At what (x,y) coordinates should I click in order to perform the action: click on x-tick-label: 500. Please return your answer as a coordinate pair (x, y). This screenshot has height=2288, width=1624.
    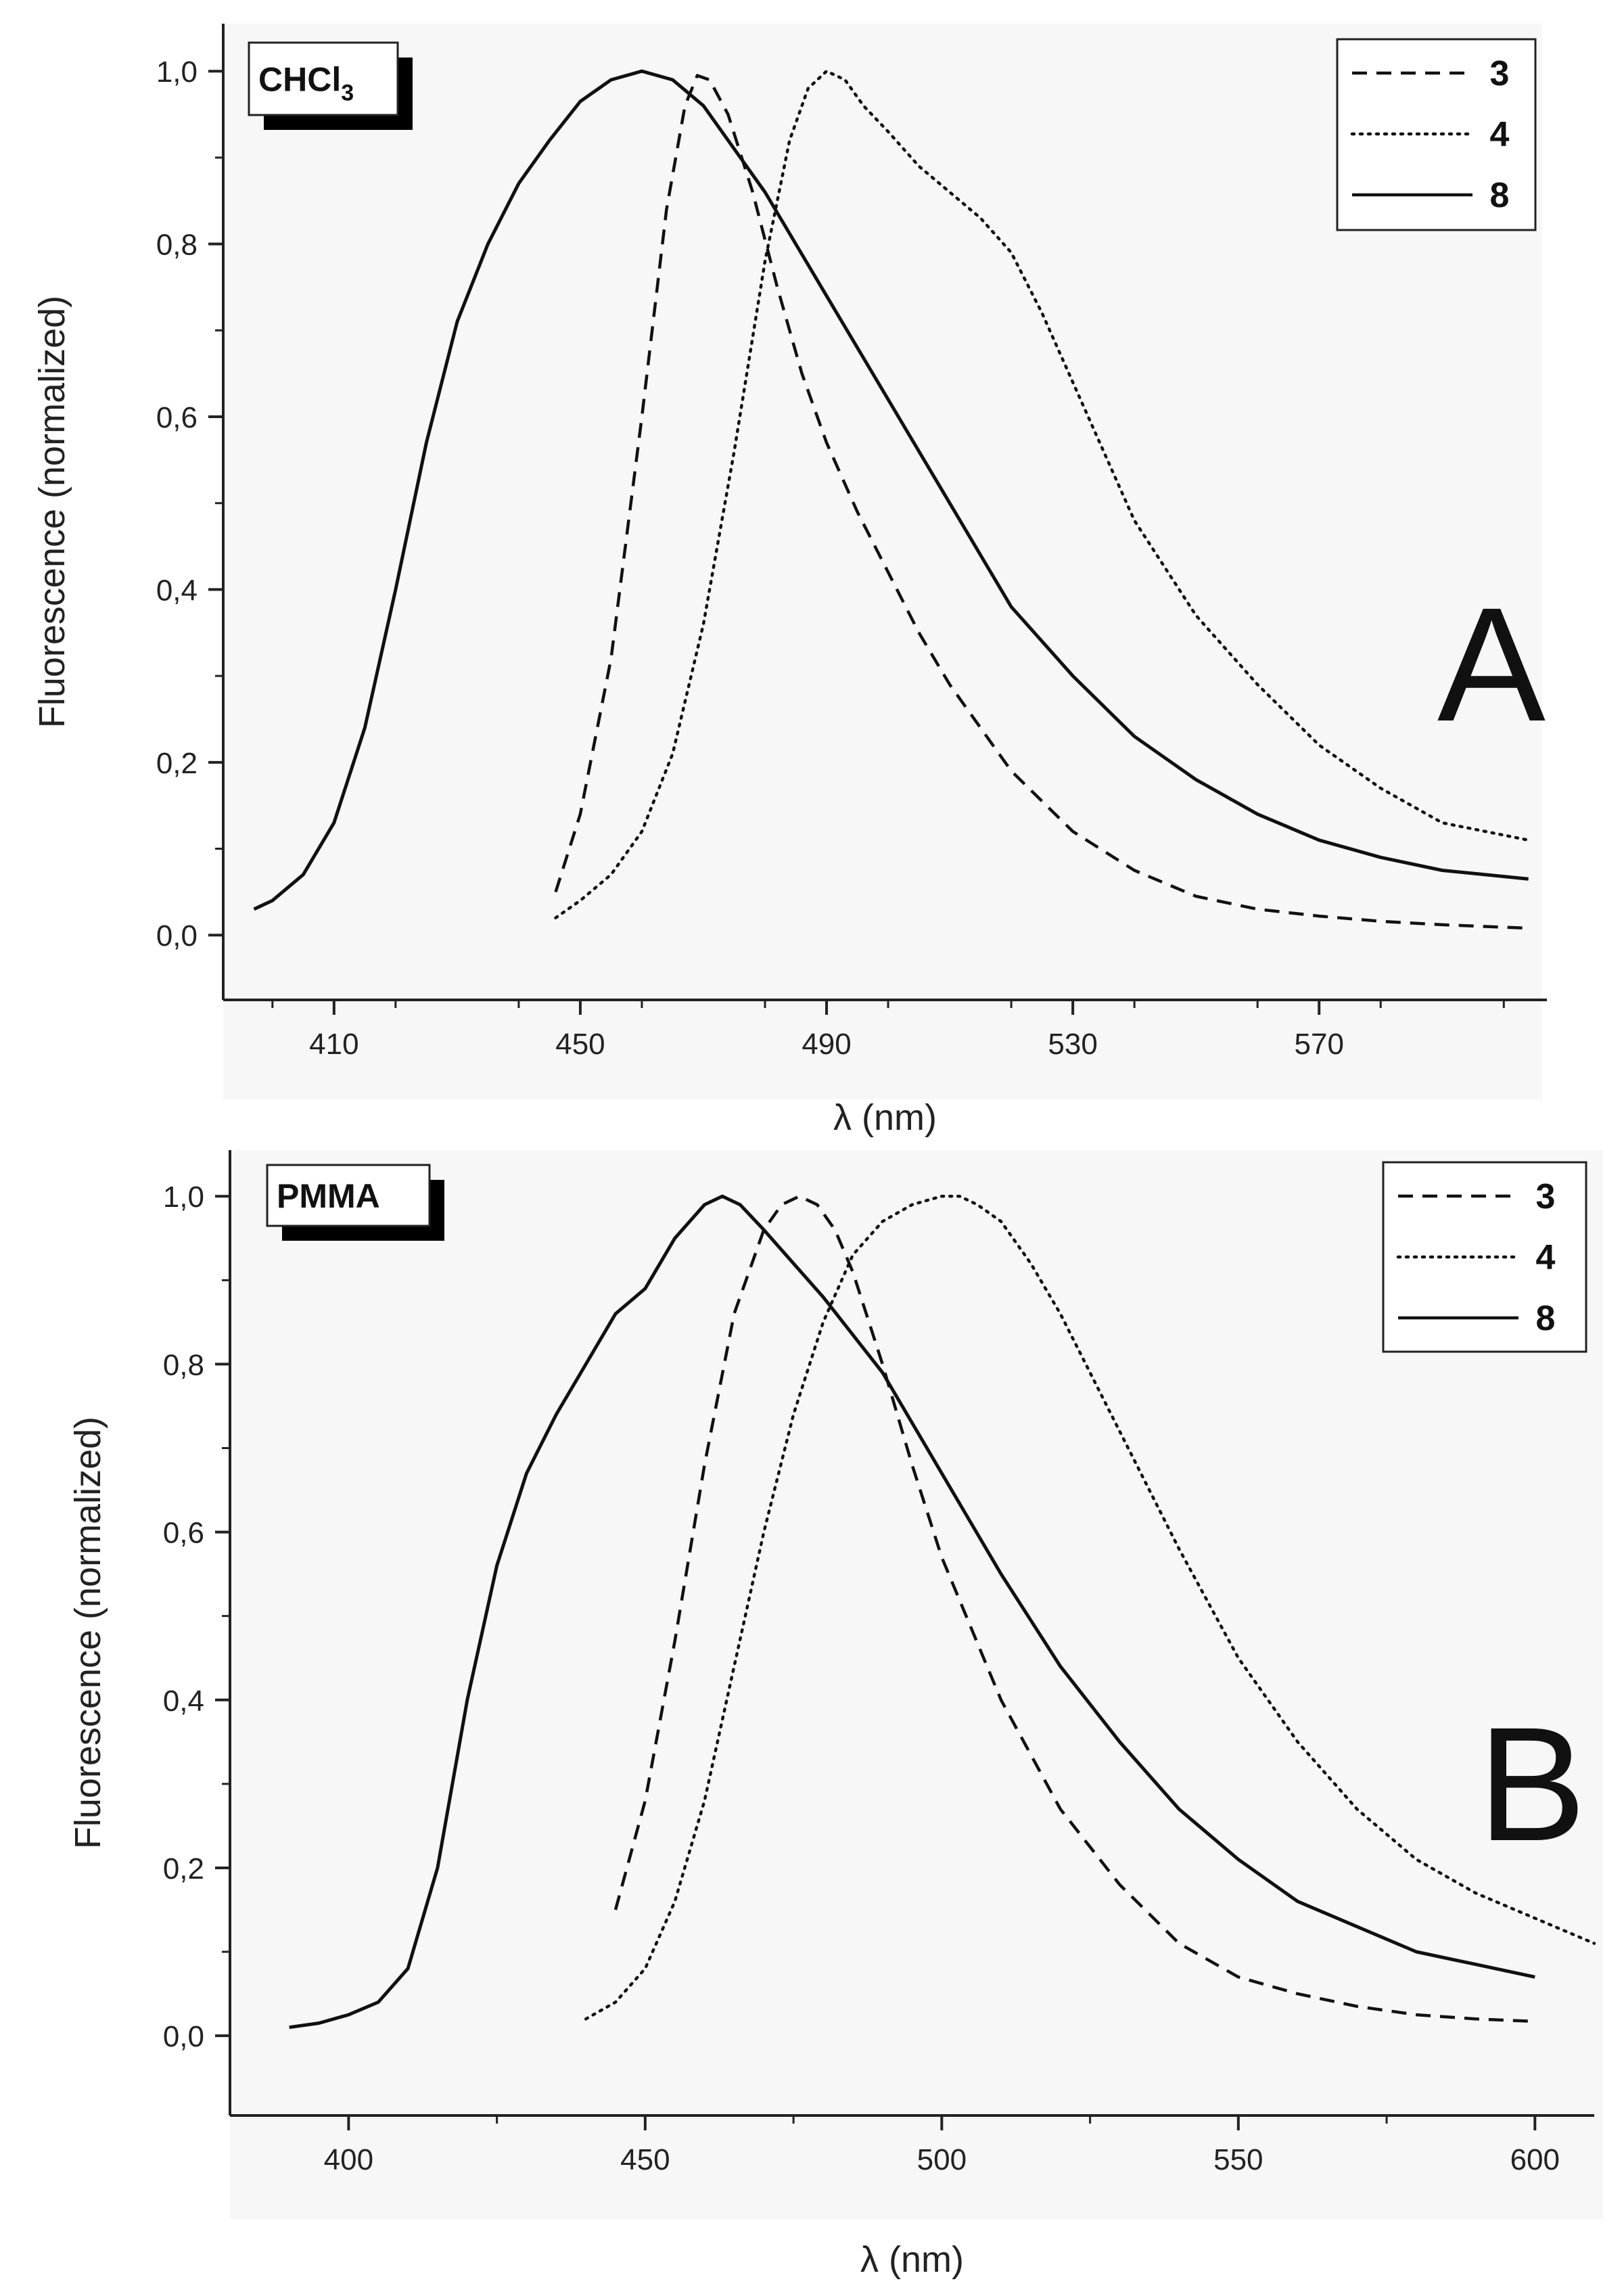
    Looking at the image, I should click on (942, 2159).